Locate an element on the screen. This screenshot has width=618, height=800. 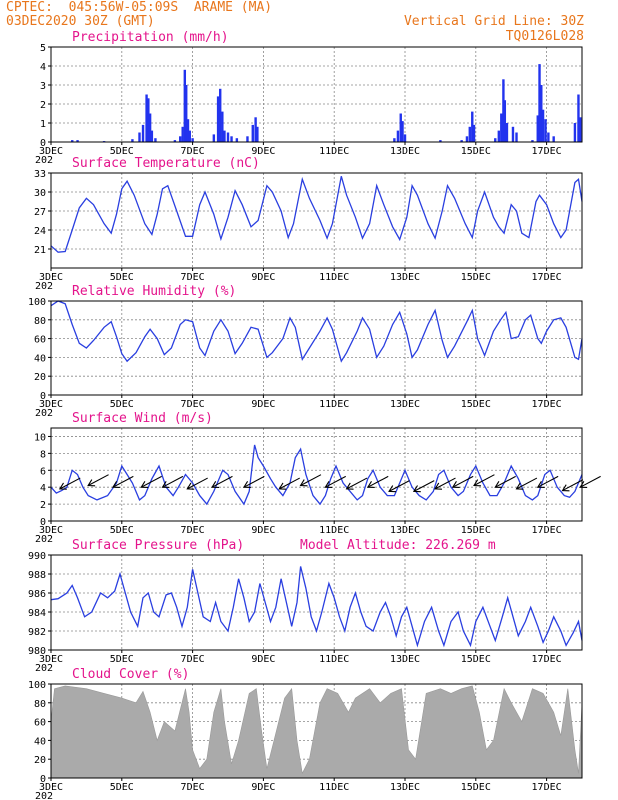
relative-humidity-ytick-label: 0 is located at coordinates (43, 396).